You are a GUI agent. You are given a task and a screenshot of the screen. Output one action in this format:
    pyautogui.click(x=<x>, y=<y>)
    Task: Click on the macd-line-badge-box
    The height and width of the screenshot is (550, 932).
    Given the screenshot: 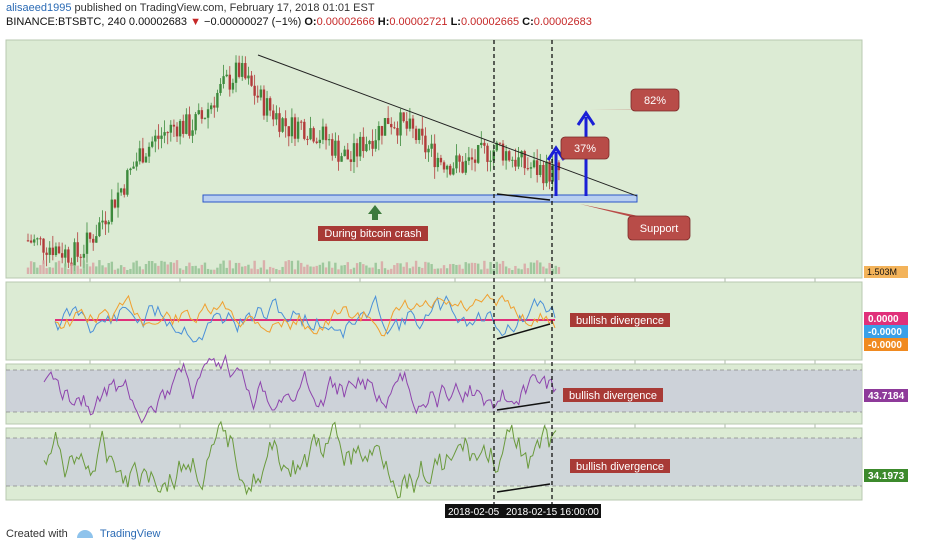 What is the action you would take?
    pyautogui.click(x=886, y=331)
    